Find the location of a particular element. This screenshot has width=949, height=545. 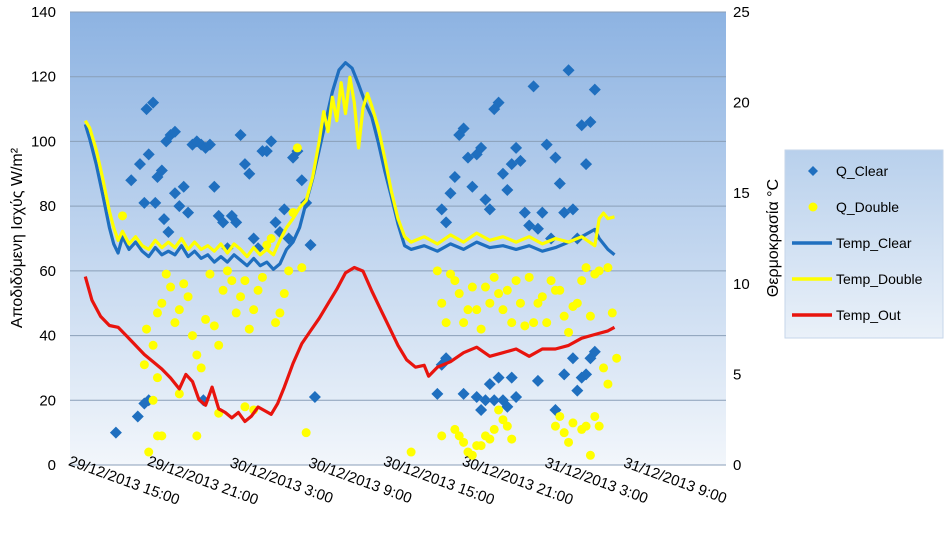

legend-label: Q_Double is located at coordinates (867, 207).